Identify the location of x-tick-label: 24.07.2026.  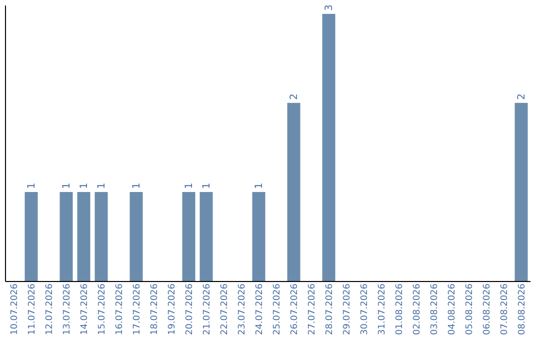
(259, 309).